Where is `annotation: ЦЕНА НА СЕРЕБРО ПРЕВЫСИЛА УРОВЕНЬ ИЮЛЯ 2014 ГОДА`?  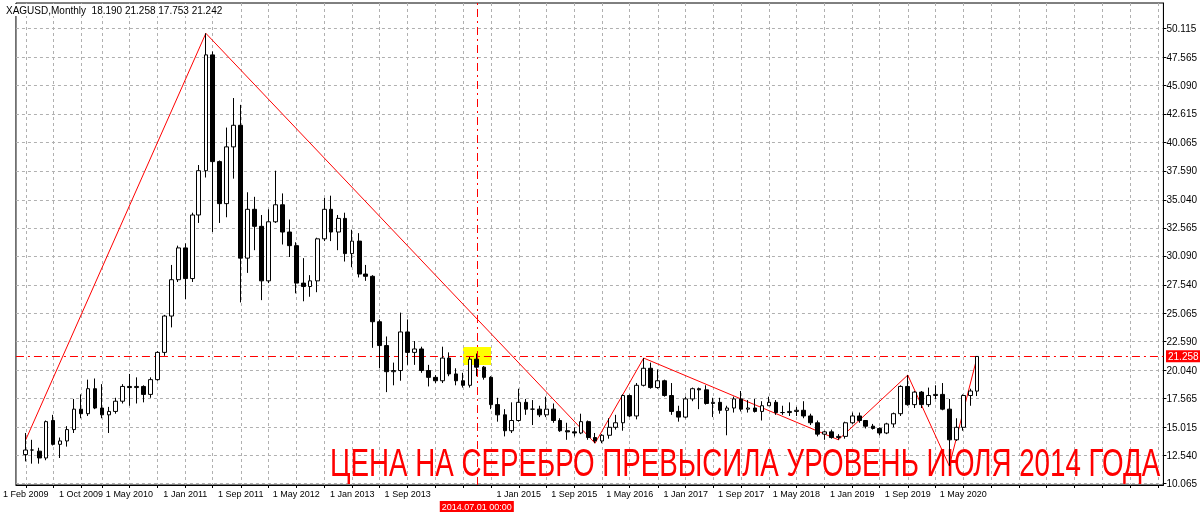
annotation: ЦЕНА НА СЕРЕБРО ПРЕВЫСИЛА УРОВЕНЬ ИЮЛЯ 2014 ГОДА is located at coordinates (745, 463).